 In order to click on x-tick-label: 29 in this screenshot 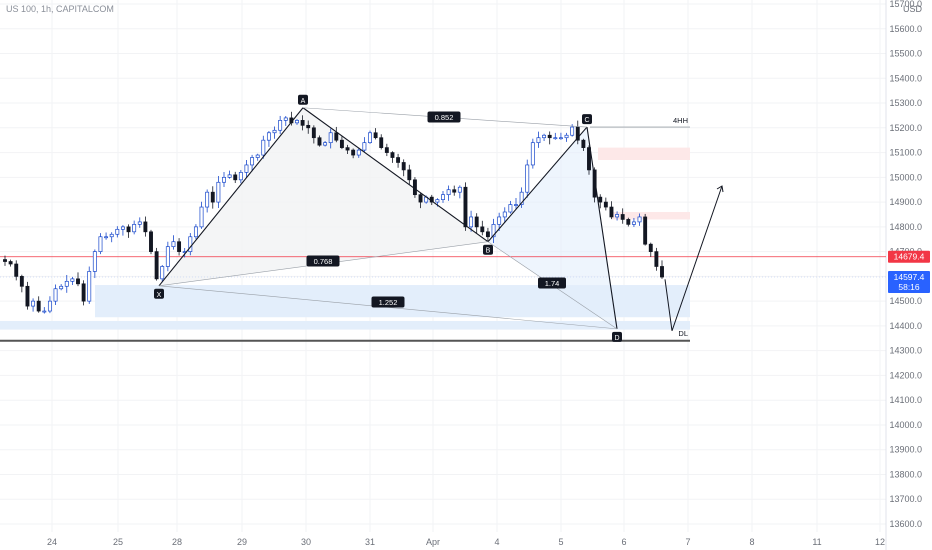, I will do `click(242, 542)`.